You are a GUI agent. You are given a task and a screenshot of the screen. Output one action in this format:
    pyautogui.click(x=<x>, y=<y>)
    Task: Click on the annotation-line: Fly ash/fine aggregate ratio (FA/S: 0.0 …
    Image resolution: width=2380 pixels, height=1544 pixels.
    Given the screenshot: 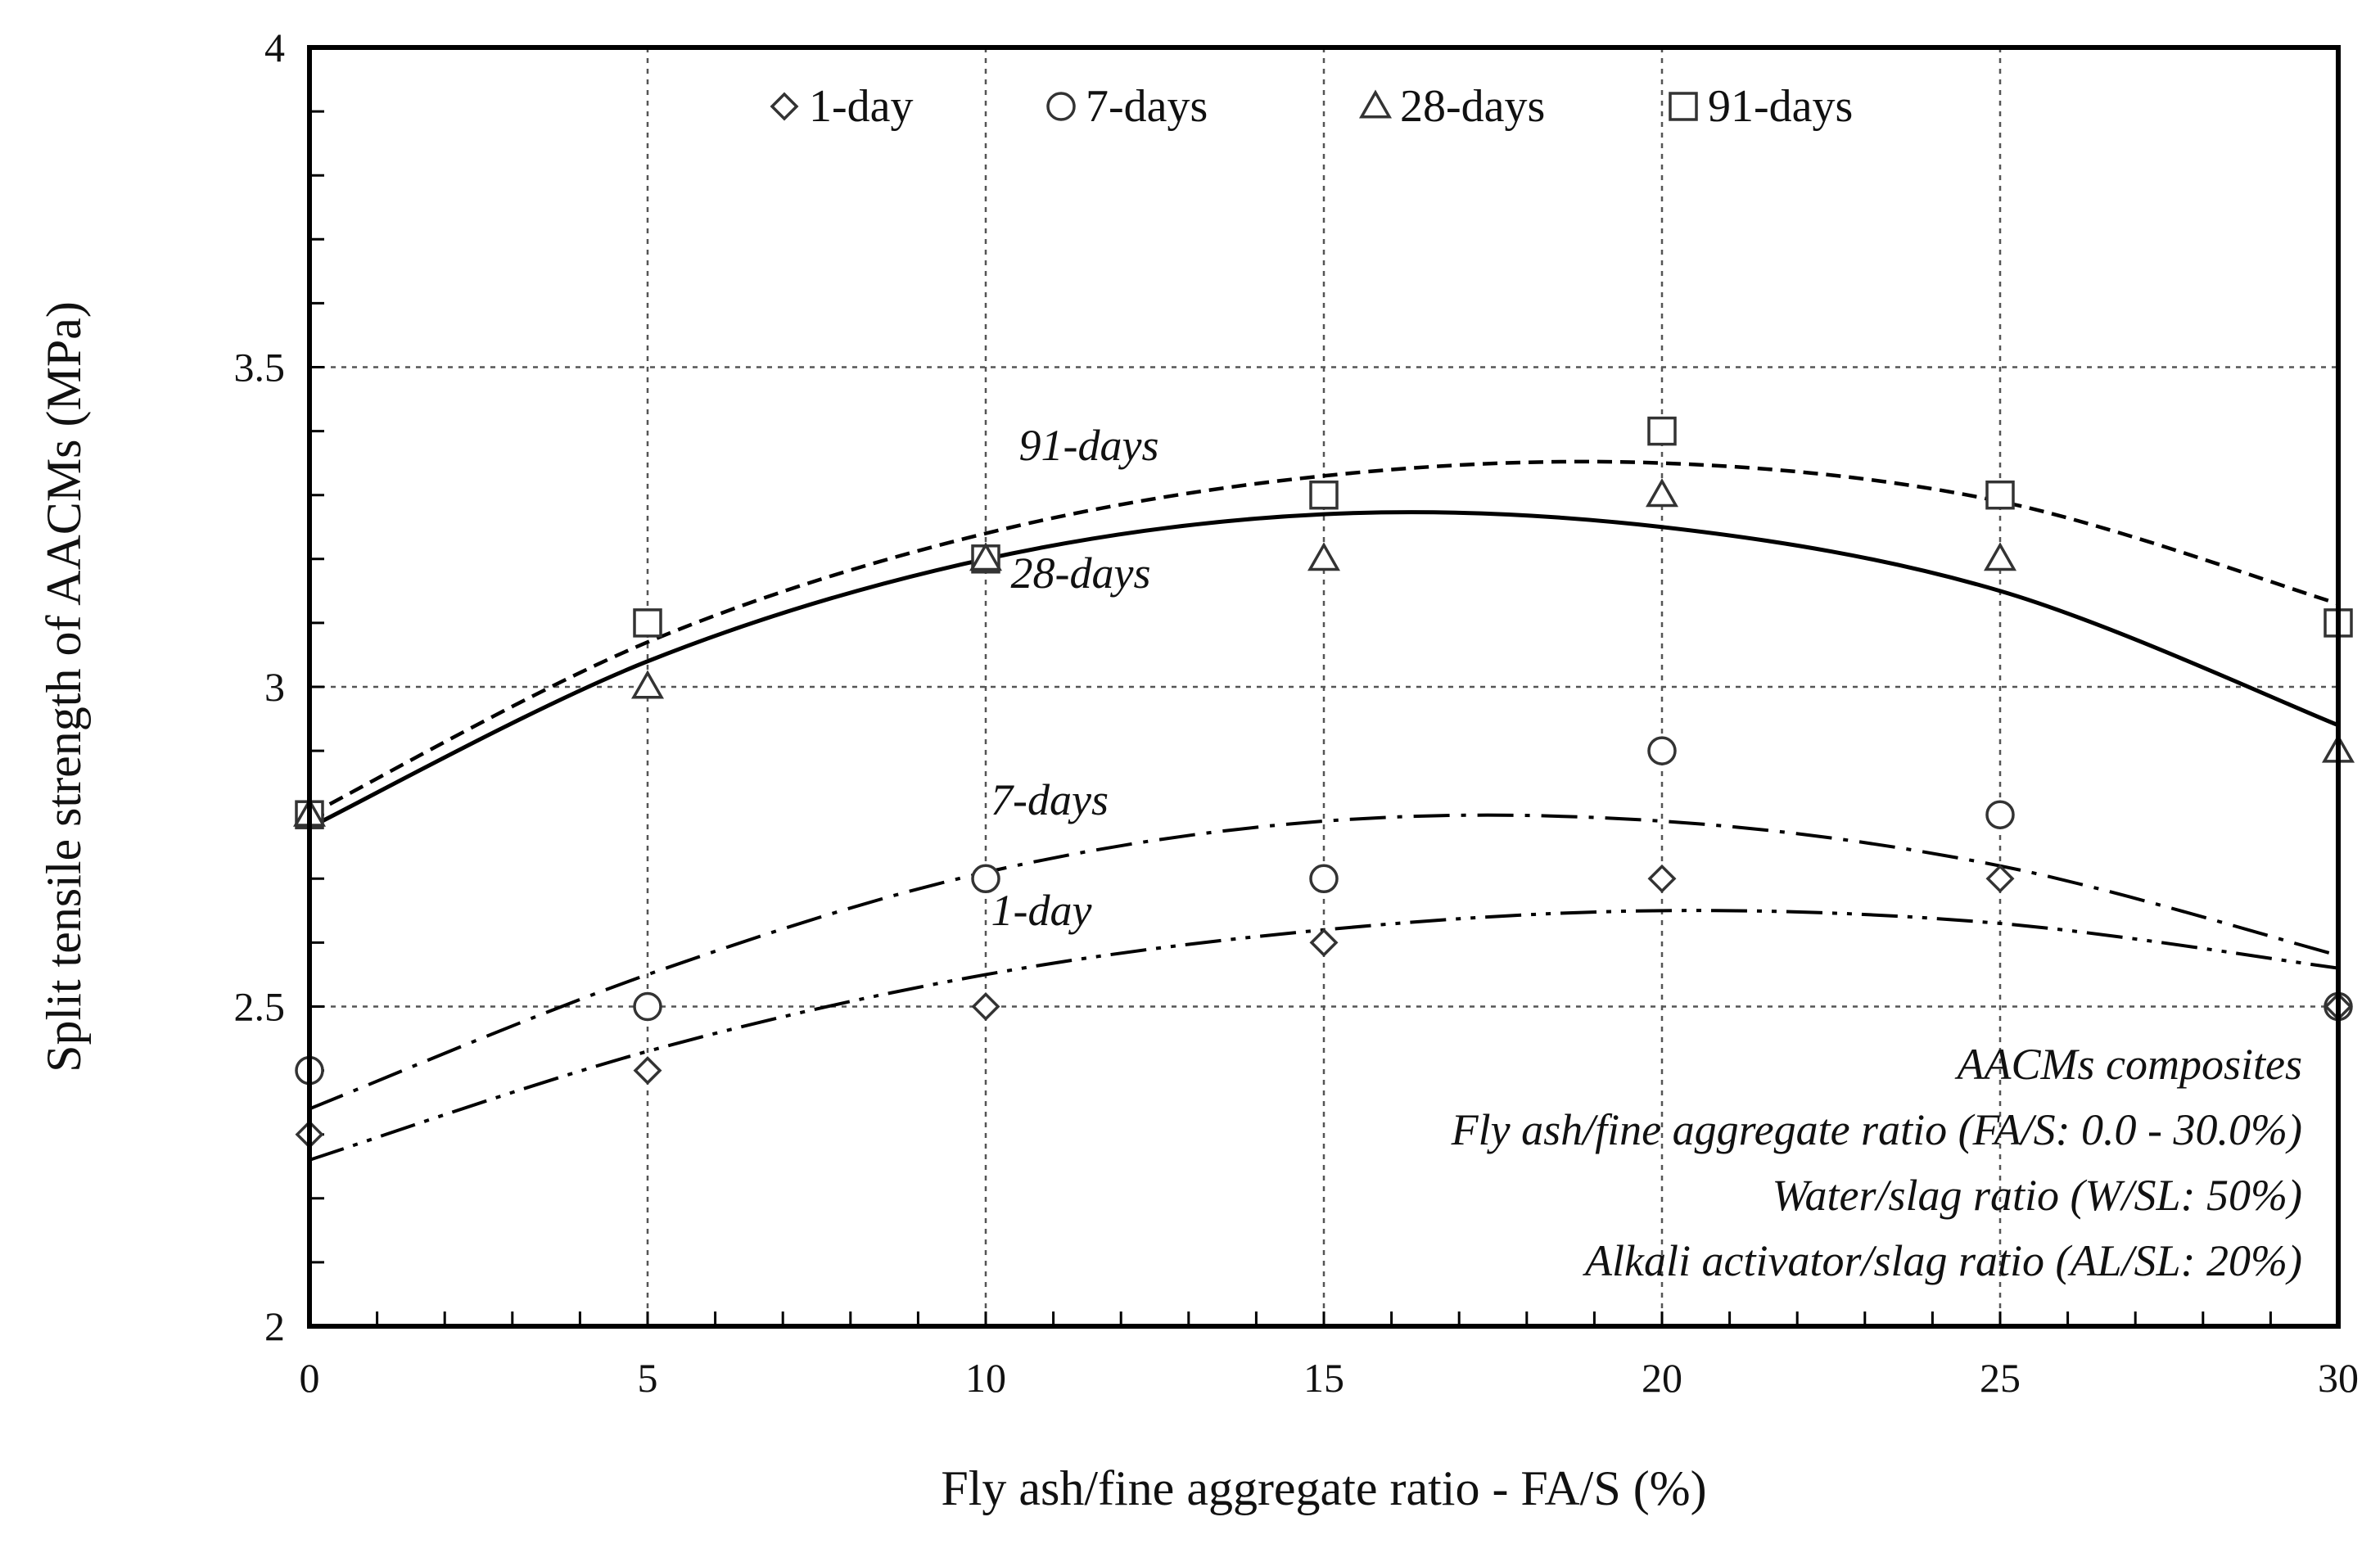 What is the action you would take?
    pyautogui.click(x=1877, y=1129)
    